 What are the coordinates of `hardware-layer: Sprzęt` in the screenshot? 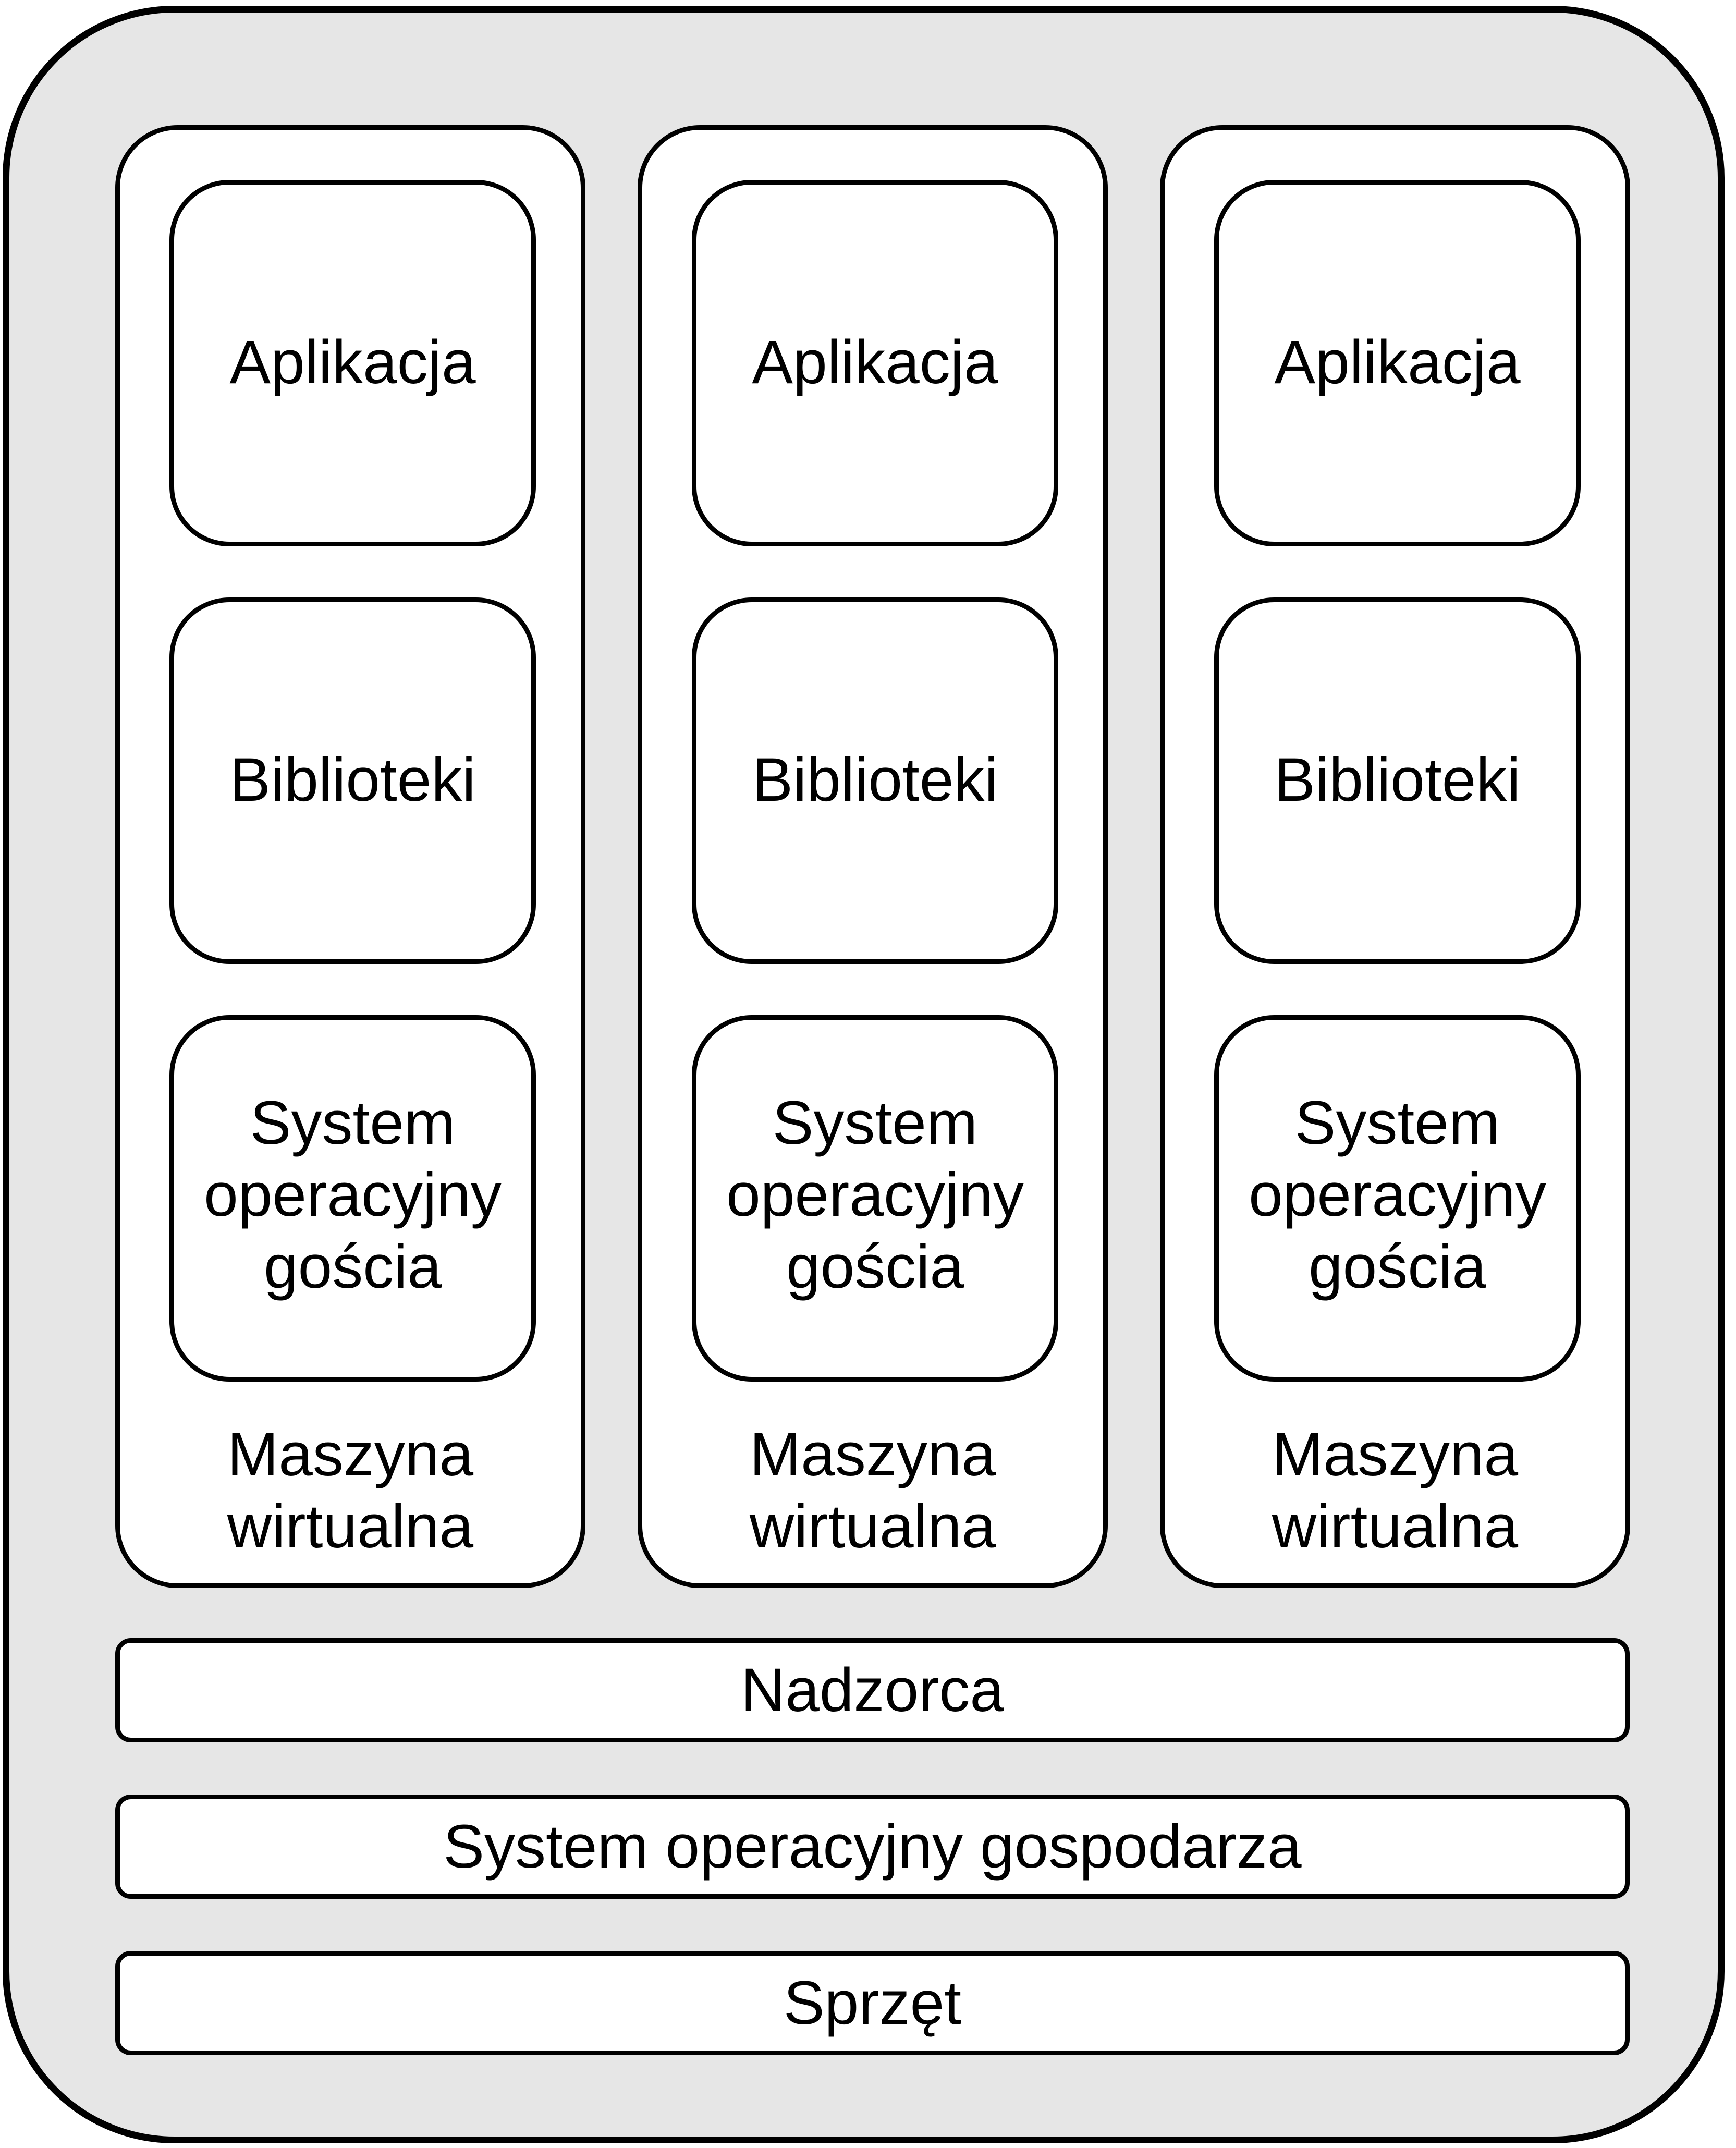 It's located at (873, 2003).